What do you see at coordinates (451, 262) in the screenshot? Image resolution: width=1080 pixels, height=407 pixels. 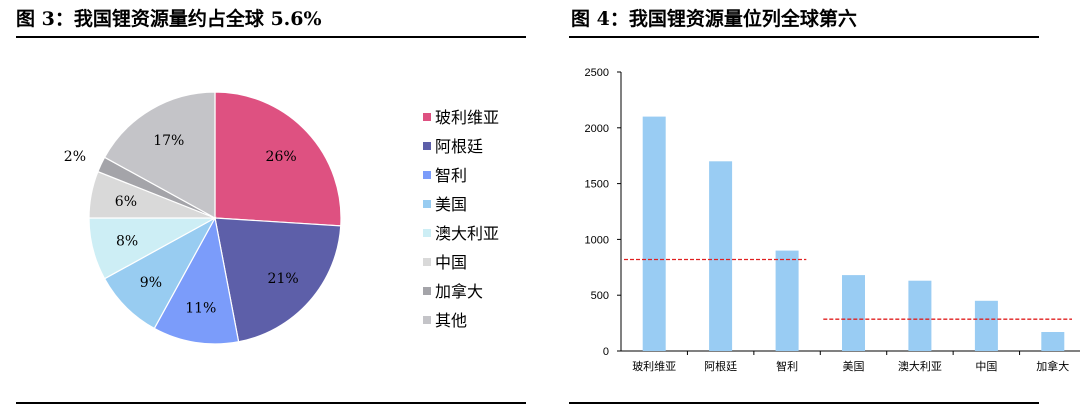 I see `legend-entry-6: 中国` at bounding box center [451, 262].